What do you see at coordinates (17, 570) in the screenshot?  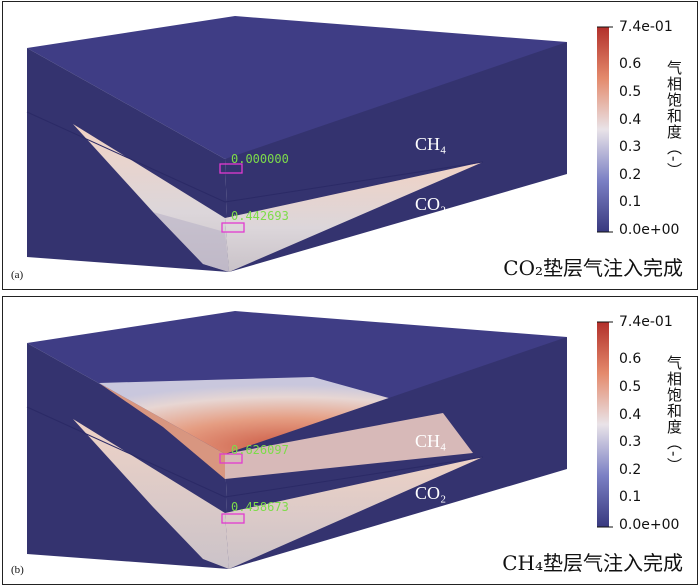 I see `panel-letter: (b)` at bounding box center [17, 570].